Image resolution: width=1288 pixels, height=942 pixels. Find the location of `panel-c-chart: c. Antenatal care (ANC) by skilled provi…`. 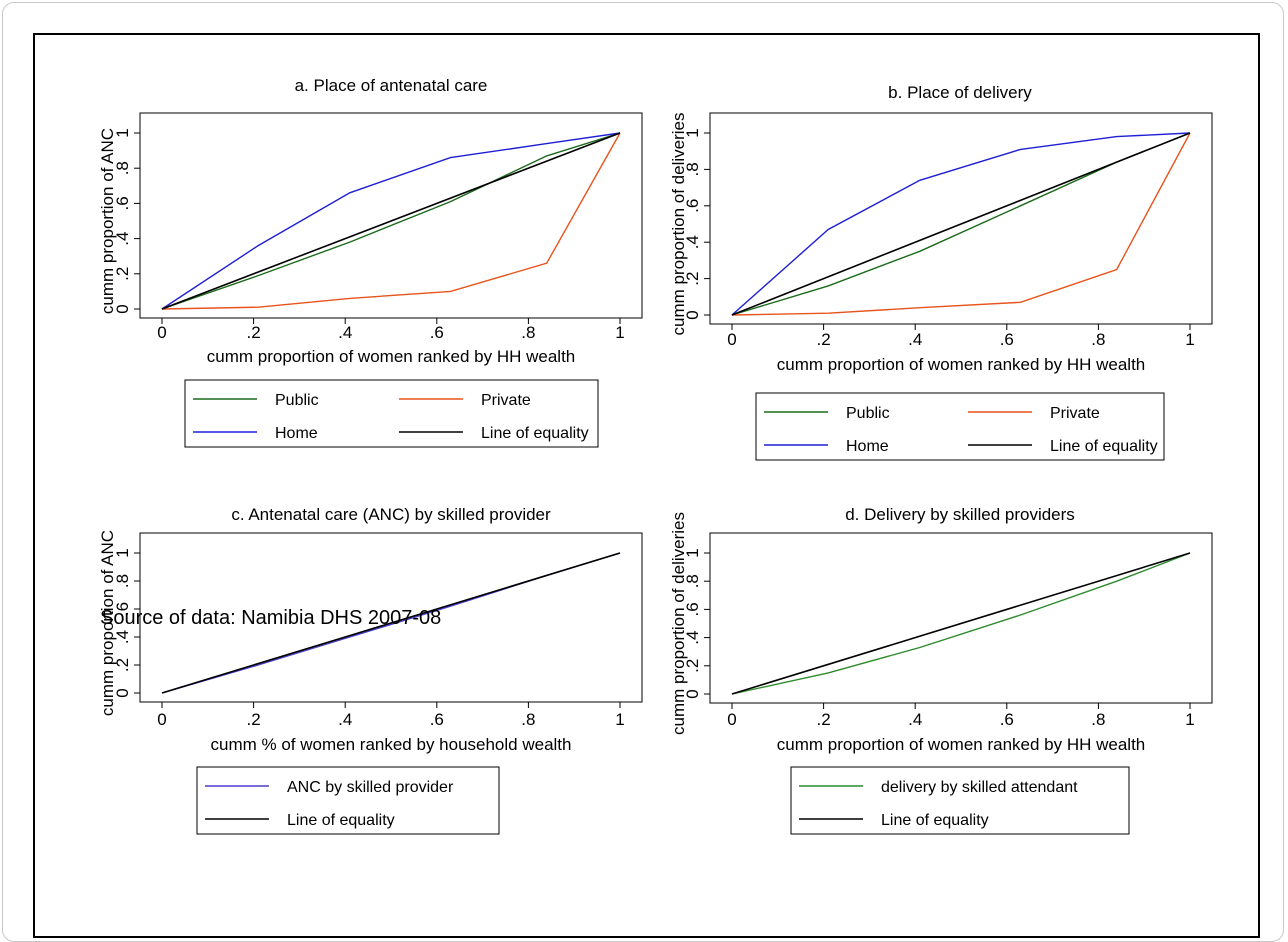

panel-c-chart: c. Antenatal care (ANC) by skilled provi… is located at coordinates (370, 670).